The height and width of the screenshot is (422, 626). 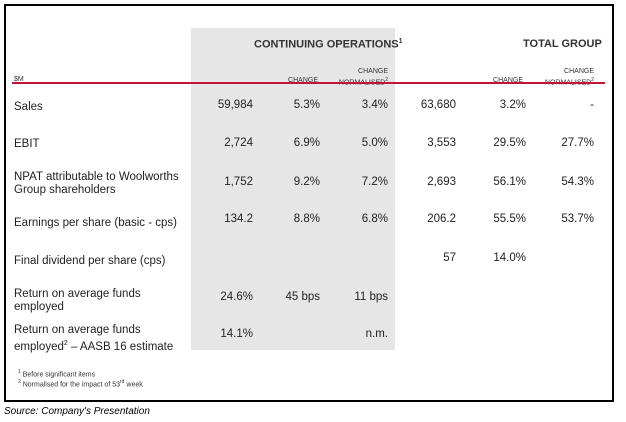 I want to click on table-cell: 206.2, so click(x=441, y=219).